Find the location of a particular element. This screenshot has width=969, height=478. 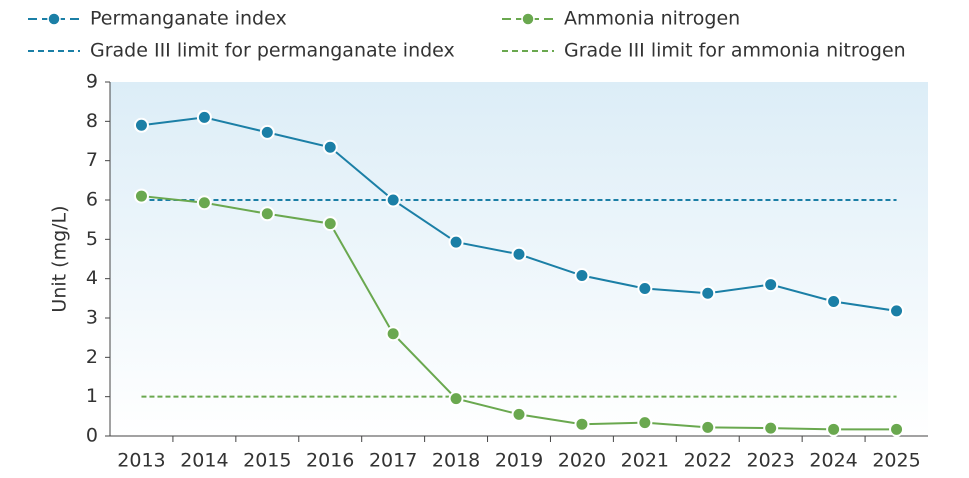

x-tick-label: 2020 is located at coordinates (582, 461).